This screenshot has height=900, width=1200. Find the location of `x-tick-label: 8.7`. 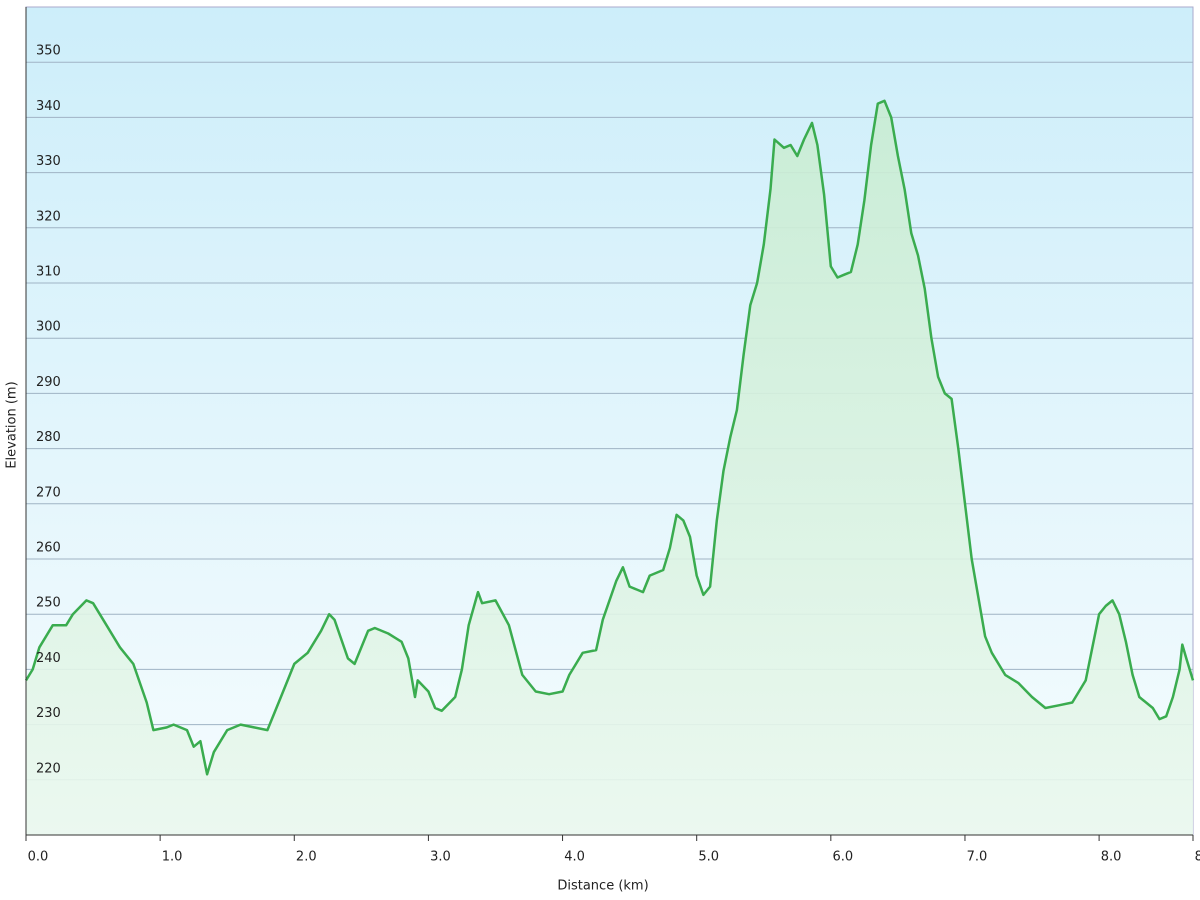

x-tick-label: 8.7 is located at coordinates (1197, 857).